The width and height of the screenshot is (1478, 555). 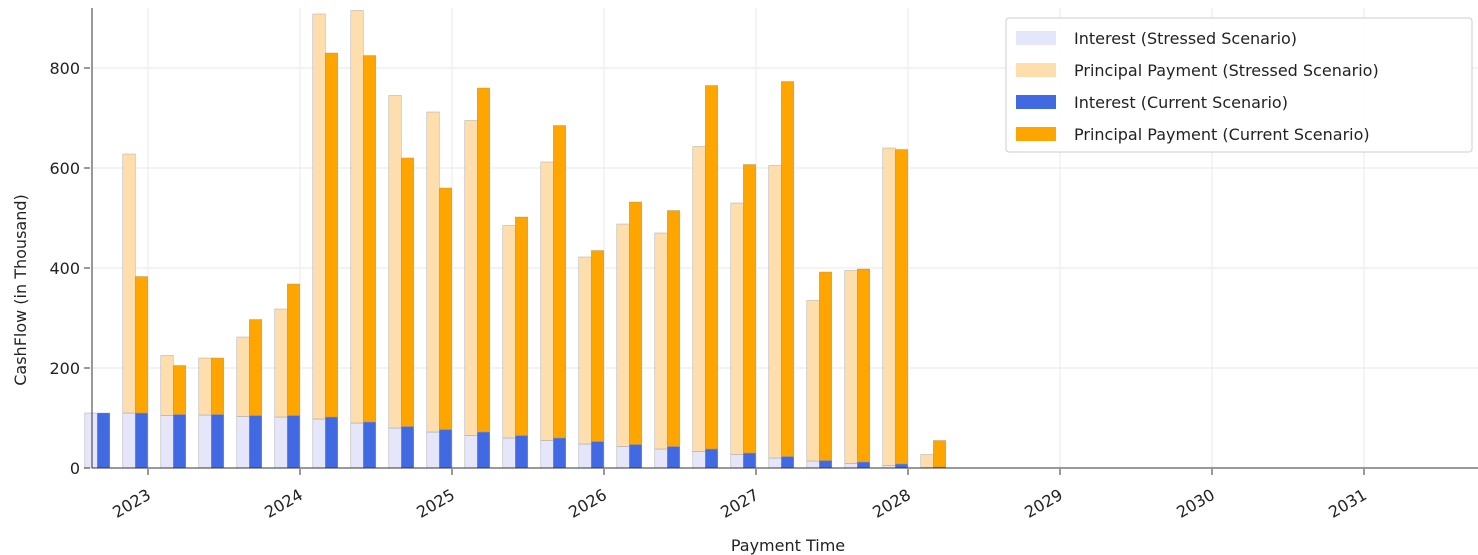 I want to click on legend-label: Principal Payment (Current Scenario), so click(x=1222, y=134).